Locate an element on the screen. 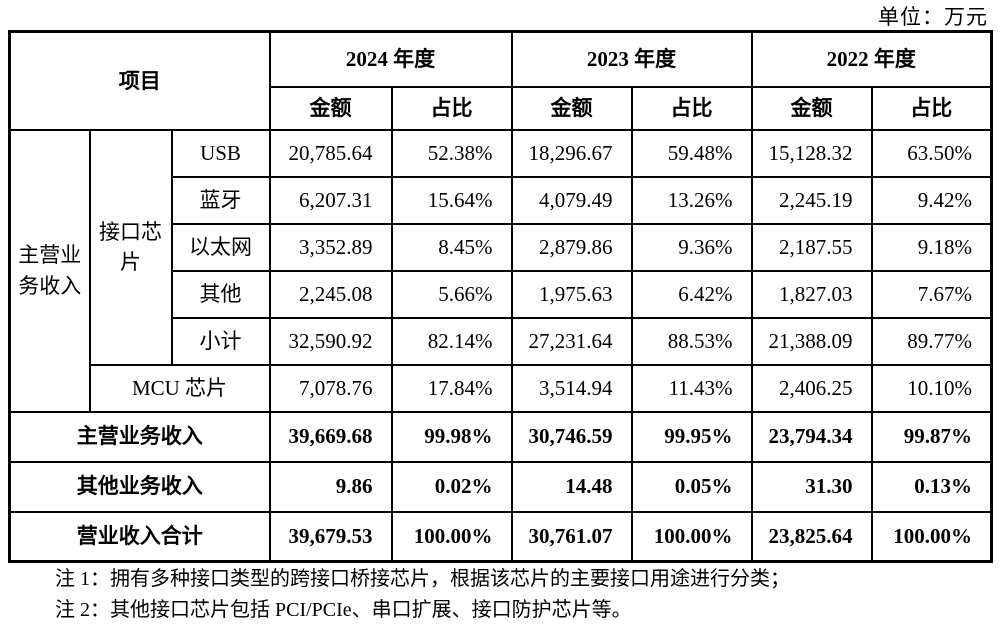 This screenshot has height=627, width=1000. amount-cell: 3,352.89 is located at coordinates (330, 247).